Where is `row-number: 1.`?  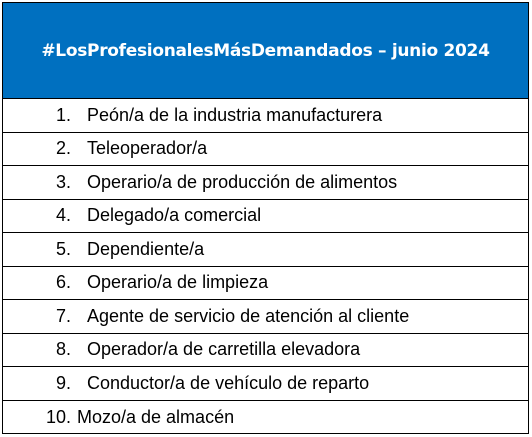
row-number: 1. is located at coordinates (63, 114).